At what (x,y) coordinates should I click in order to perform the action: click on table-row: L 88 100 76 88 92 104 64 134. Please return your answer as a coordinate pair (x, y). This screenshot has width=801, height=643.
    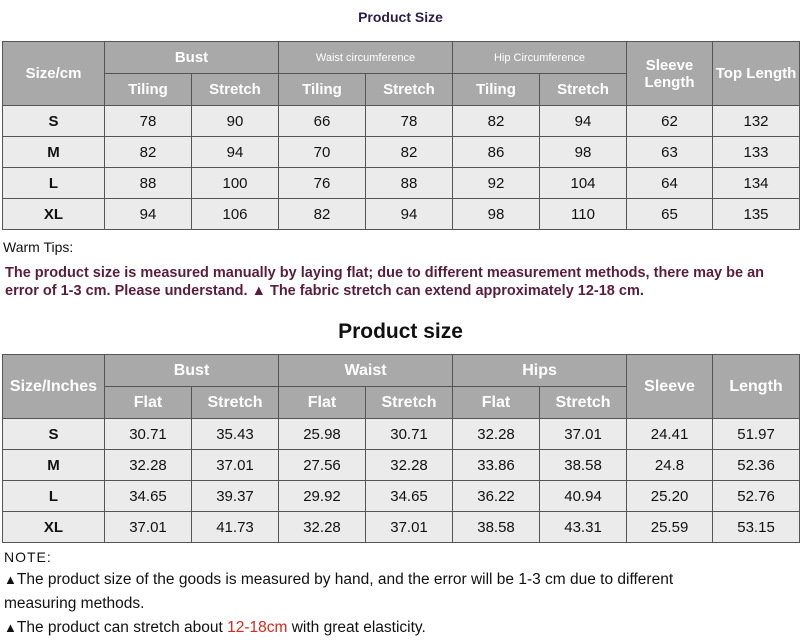
    Looking at the image, I should click on (401, 183).